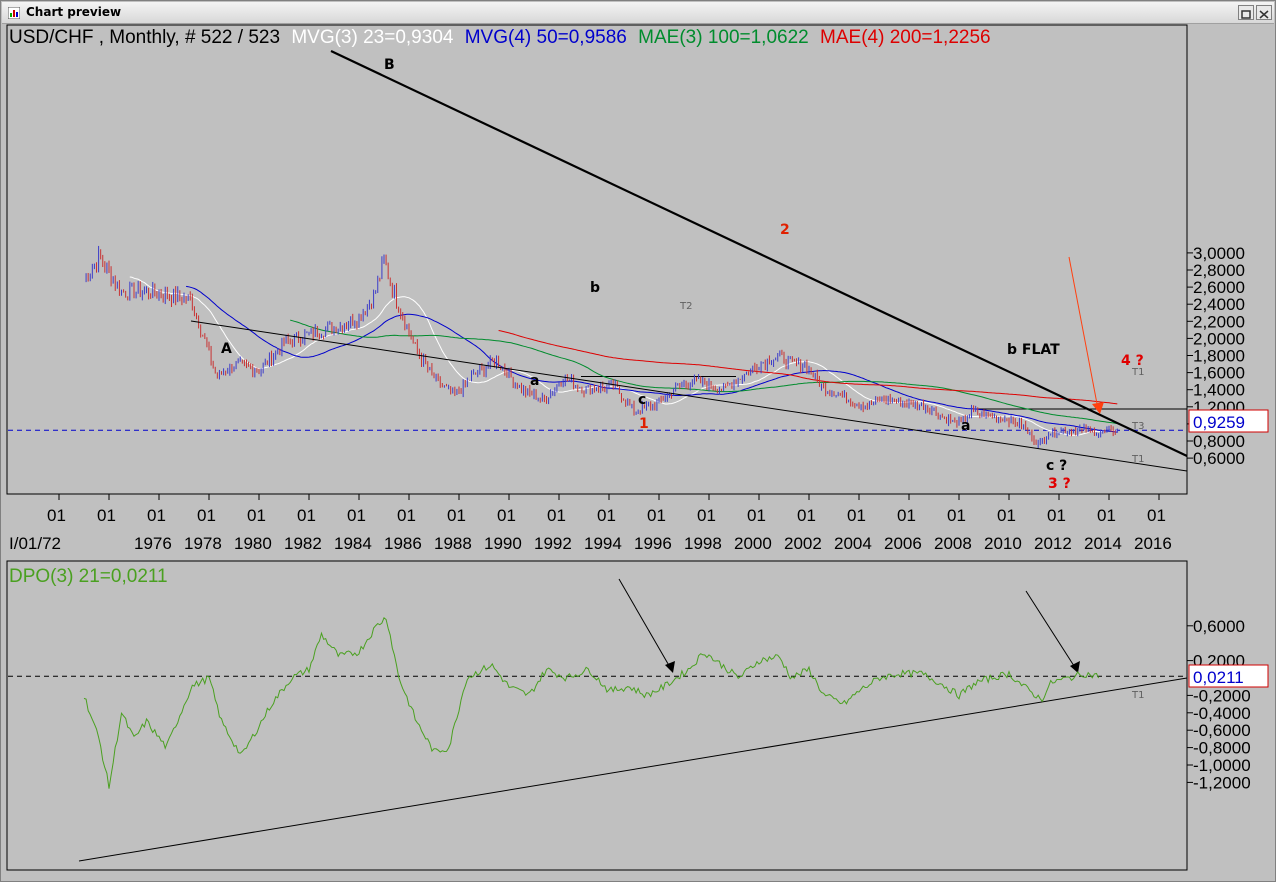 The height and width of the screenshot is (882, 1276). Describe the element at coordinates (1132, 361) in the screenshot. I see `label-wave-4: 4 ?` at that location.